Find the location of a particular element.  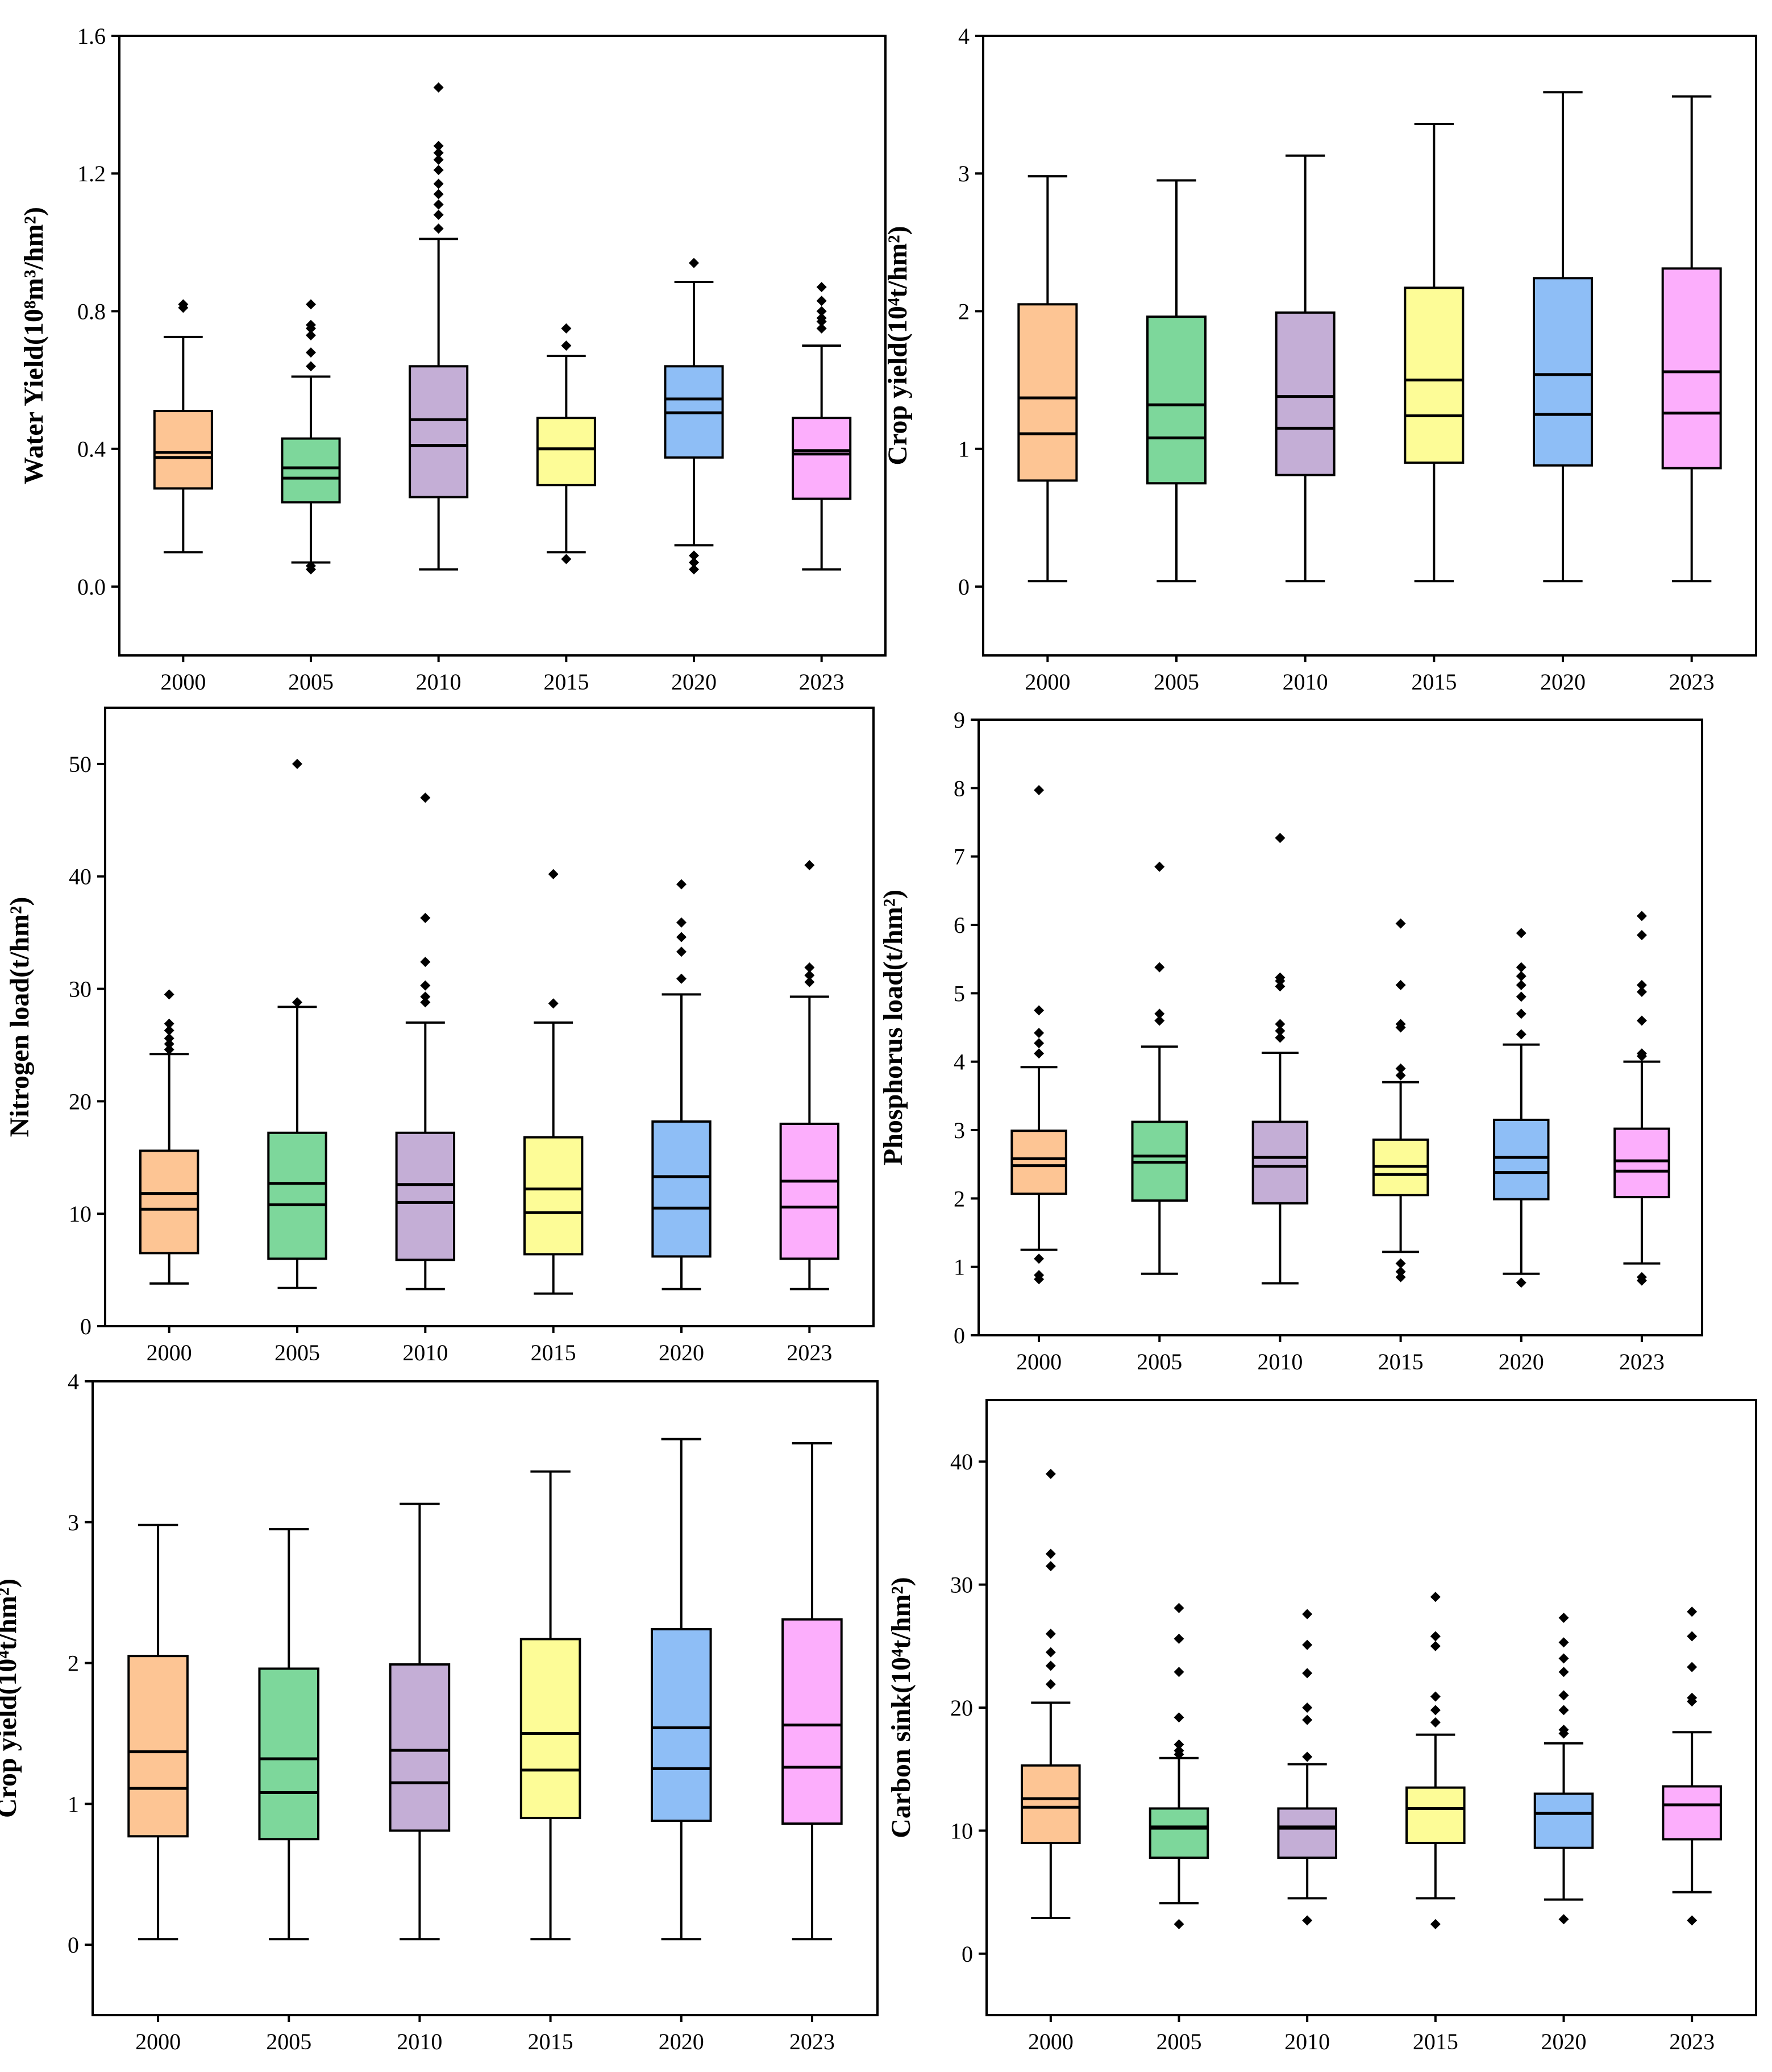

y-tick-label: 50 is located at coordinates (80, 764).